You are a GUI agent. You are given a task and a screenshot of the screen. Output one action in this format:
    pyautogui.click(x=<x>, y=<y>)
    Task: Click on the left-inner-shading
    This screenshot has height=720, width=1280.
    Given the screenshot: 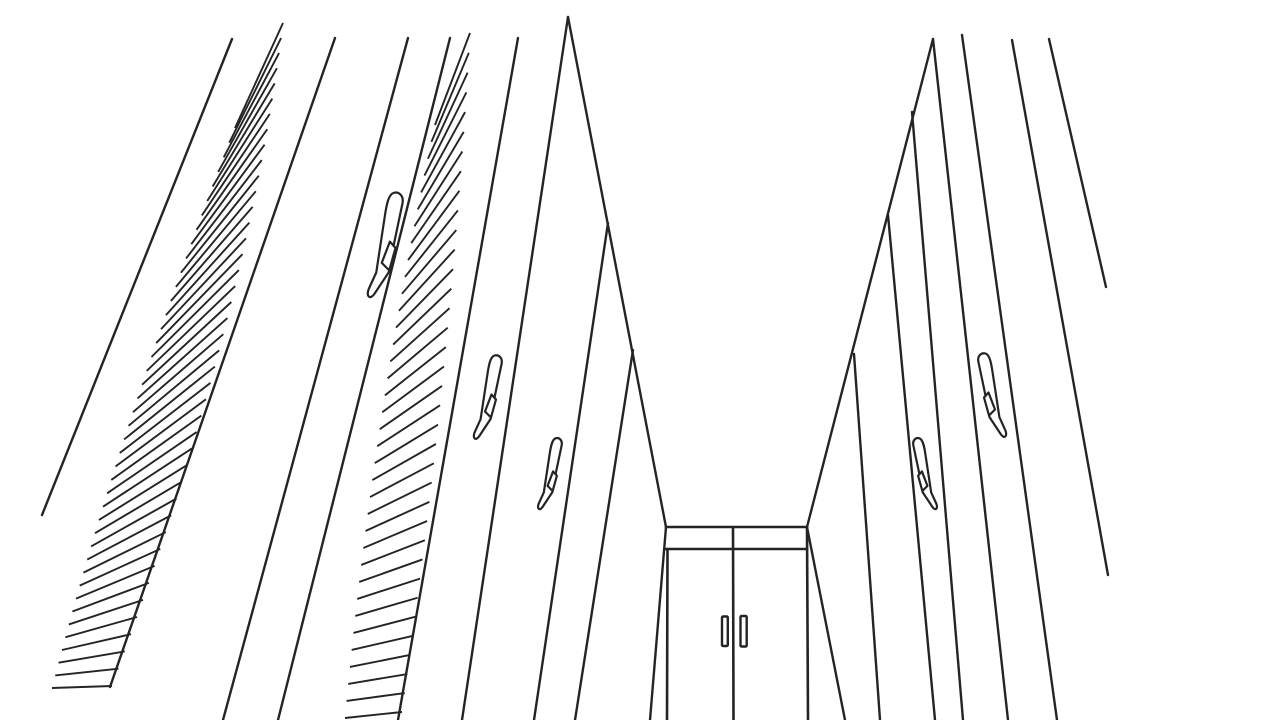 What is the action you would take?
    pyautogui.click(x=407, y=375)
    